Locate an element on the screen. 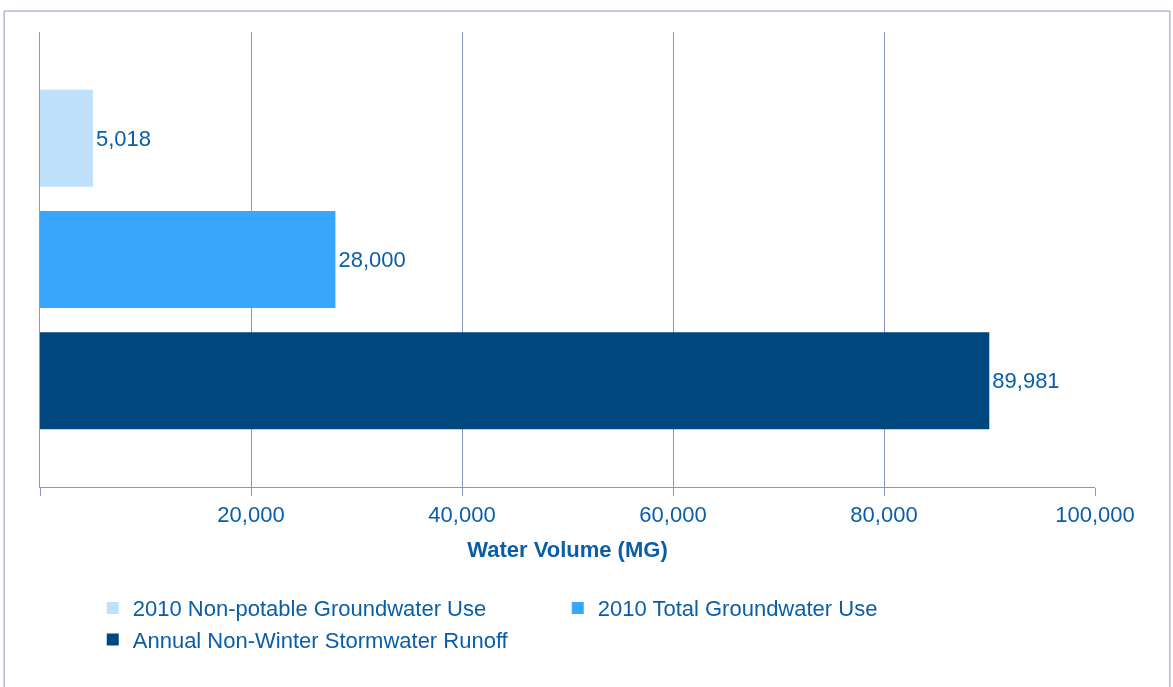  x-tick-label: 20,000 is located at coordinates (251, 515).